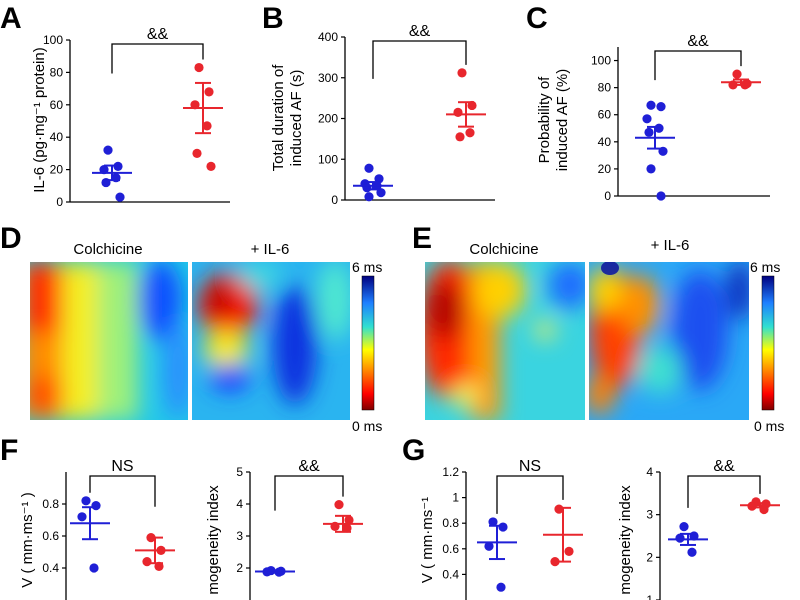  Describe the element at coordinates (605, 115) in the screenshot. I see `y-tick-label: 60` at that location.